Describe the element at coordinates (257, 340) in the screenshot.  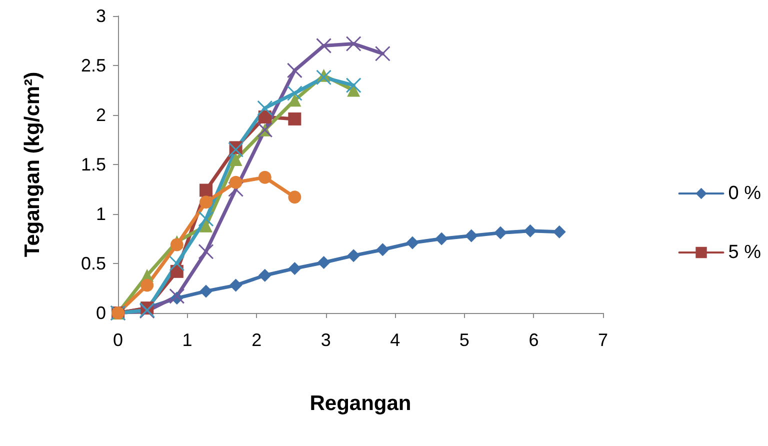
I see `x-tick-label: 2` at that location.